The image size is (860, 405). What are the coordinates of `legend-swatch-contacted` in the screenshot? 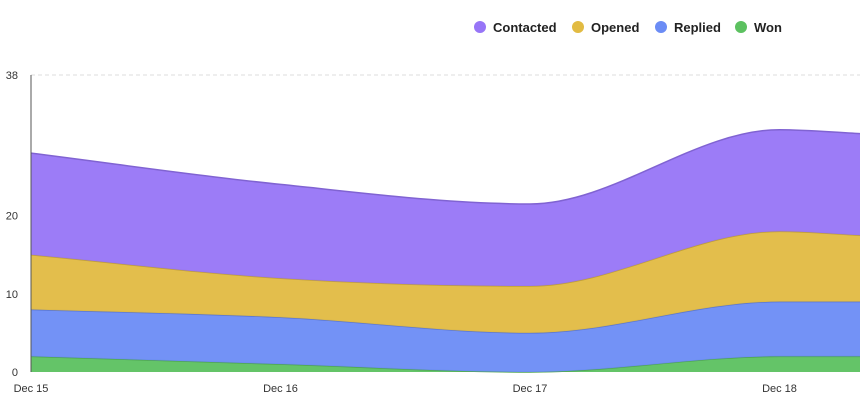 It's located at (480, 27).